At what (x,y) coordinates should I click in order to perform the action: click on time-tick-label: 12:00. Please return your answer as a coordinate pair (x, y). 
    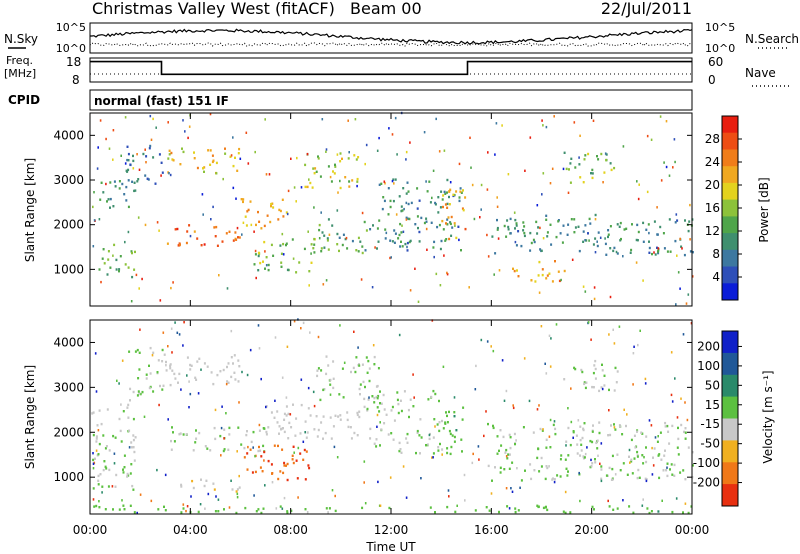
    Looking at the image, I should click on (391, 530).